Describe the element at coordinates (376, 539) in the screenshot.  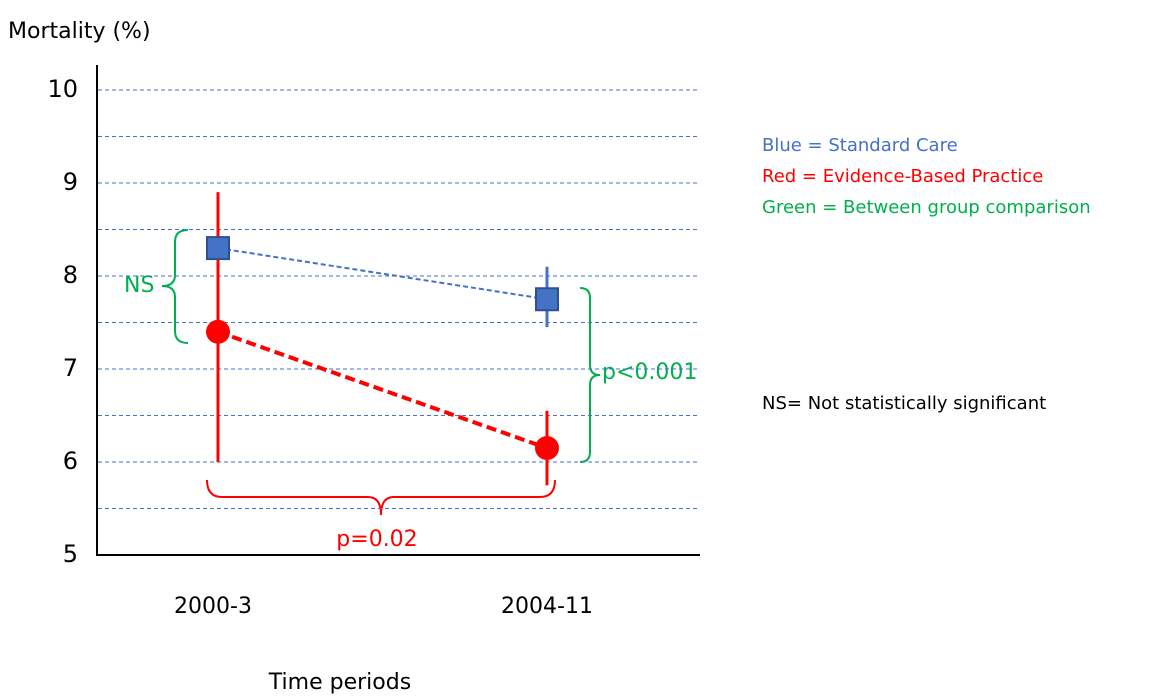
I see `annotation: p=0.02` at that location.